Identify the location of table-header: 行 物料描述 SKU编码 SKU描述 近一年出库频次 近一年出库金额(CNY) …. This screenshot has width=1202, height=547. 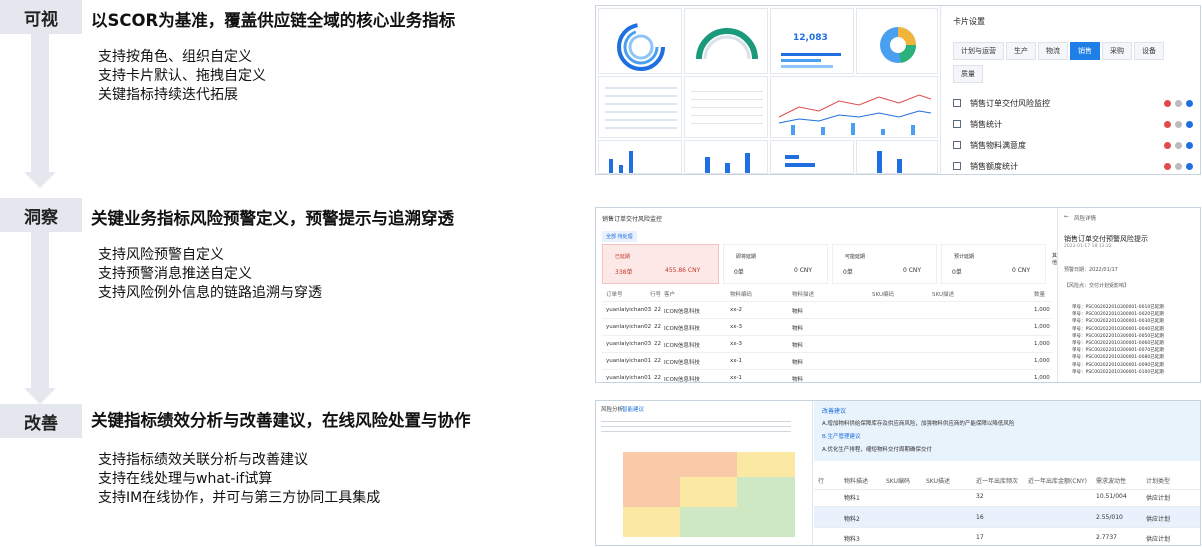
(1007, 479).